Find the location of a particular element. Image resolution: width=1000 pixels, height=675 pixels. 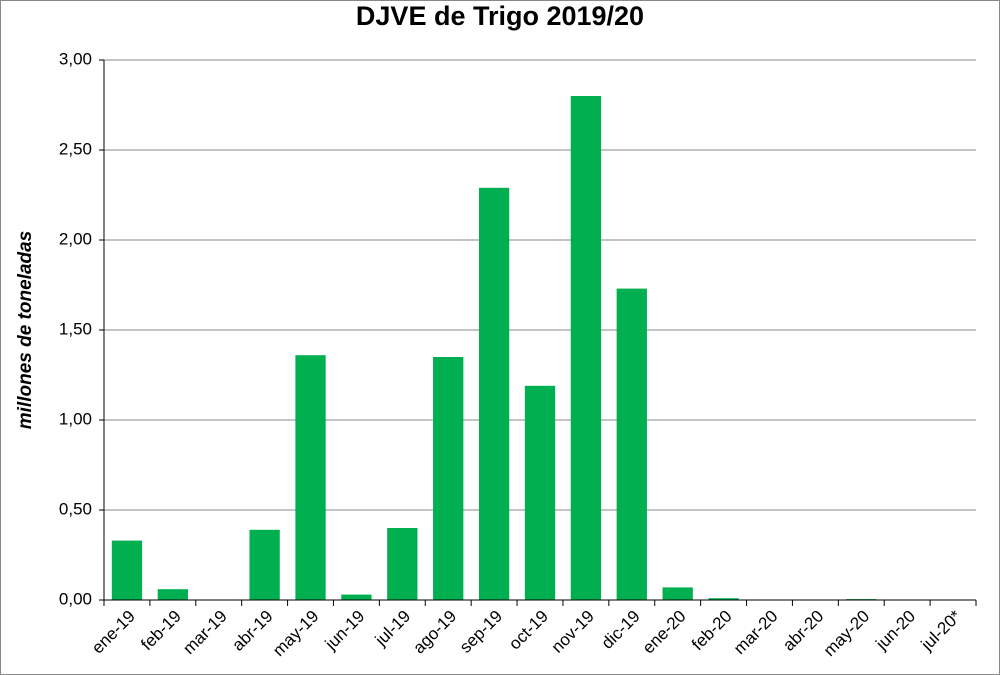

y-tick-label: 1,00 is located at coordinates (75, 418).